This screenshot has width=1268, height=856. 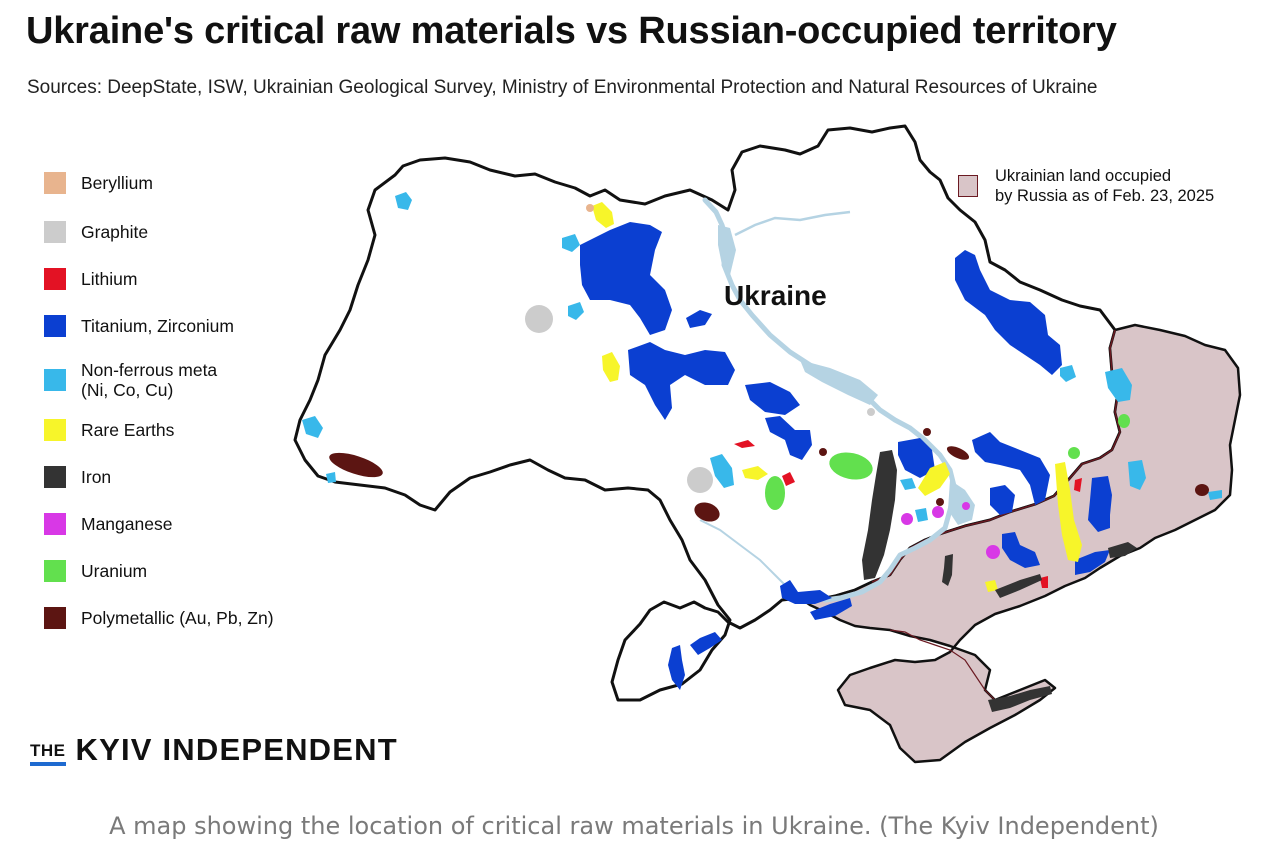 I want to click on occupied-label-line1: Ukrainian land occupied, so click(x=1083, y=176).